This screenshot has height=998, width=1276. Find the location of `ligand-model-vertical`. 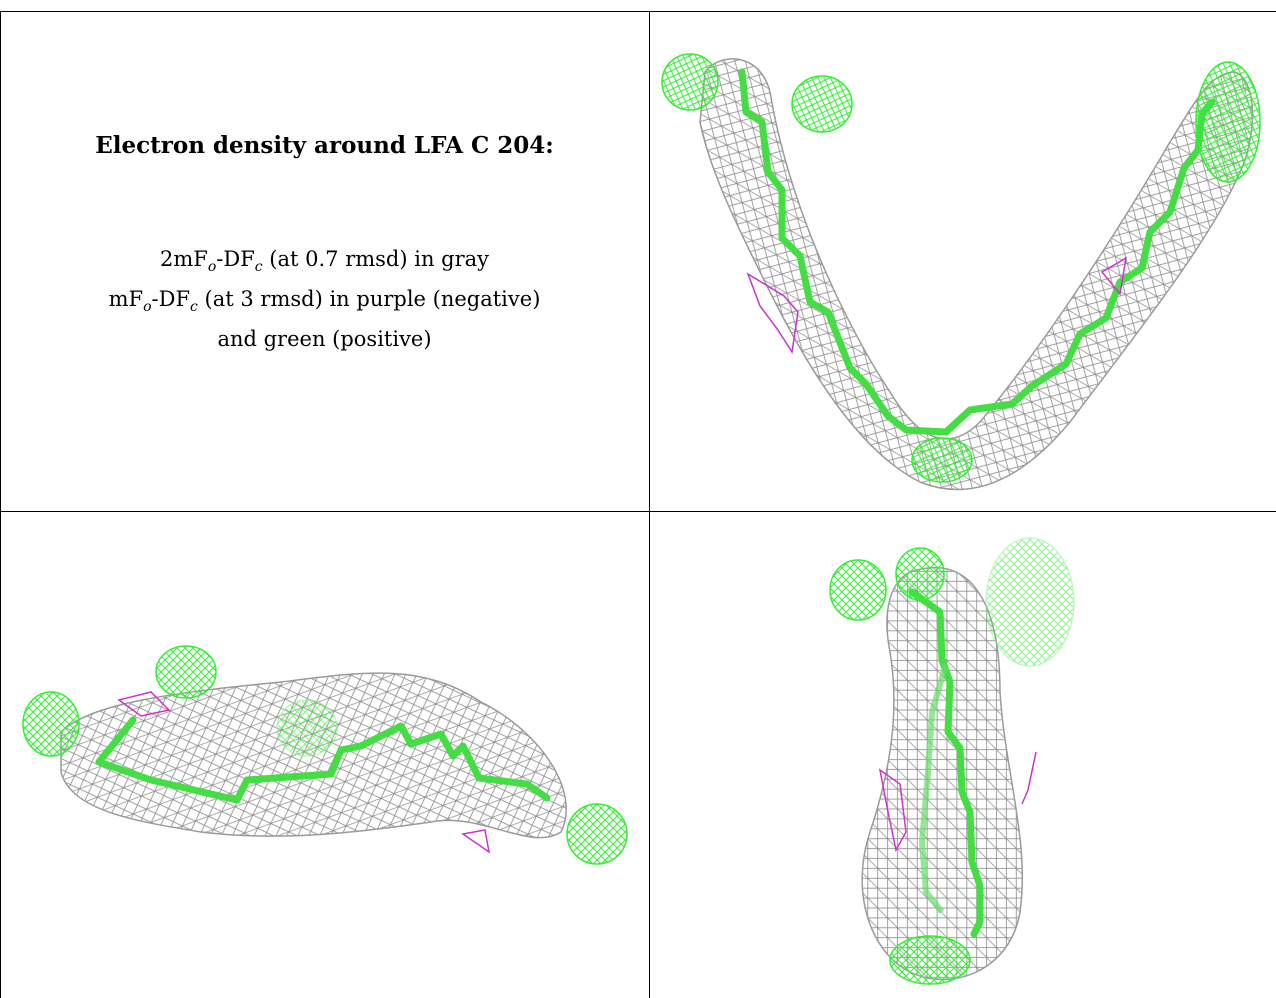

ligand-model-vertical is located at coordinates (946, 763).